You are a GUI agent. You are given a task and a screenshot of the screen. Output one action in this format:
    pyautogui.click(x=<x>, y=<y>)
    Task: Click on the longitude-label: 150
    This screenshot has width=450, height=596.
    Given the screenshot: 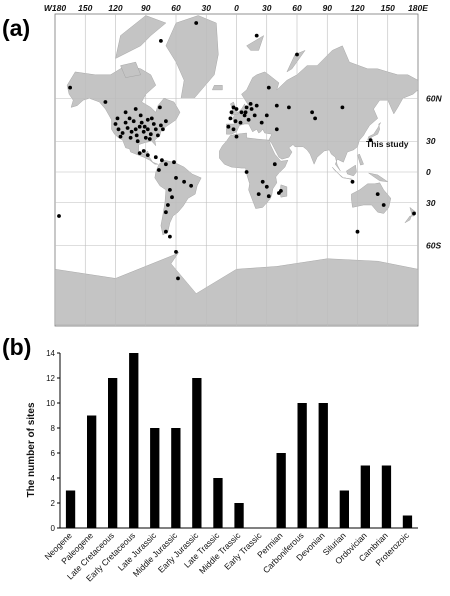 What is the action you would take?
    pyautogui.click(x=85, y=8)
    